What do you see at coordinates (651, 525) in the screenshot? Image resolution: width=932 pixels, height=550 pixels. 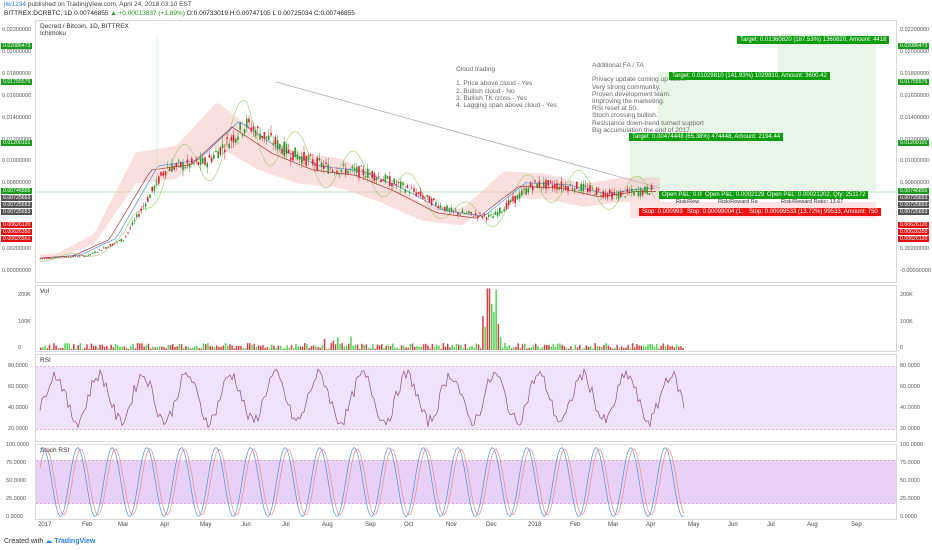 I see `time-axis-label: Apr` at bounding box center [651, 525].